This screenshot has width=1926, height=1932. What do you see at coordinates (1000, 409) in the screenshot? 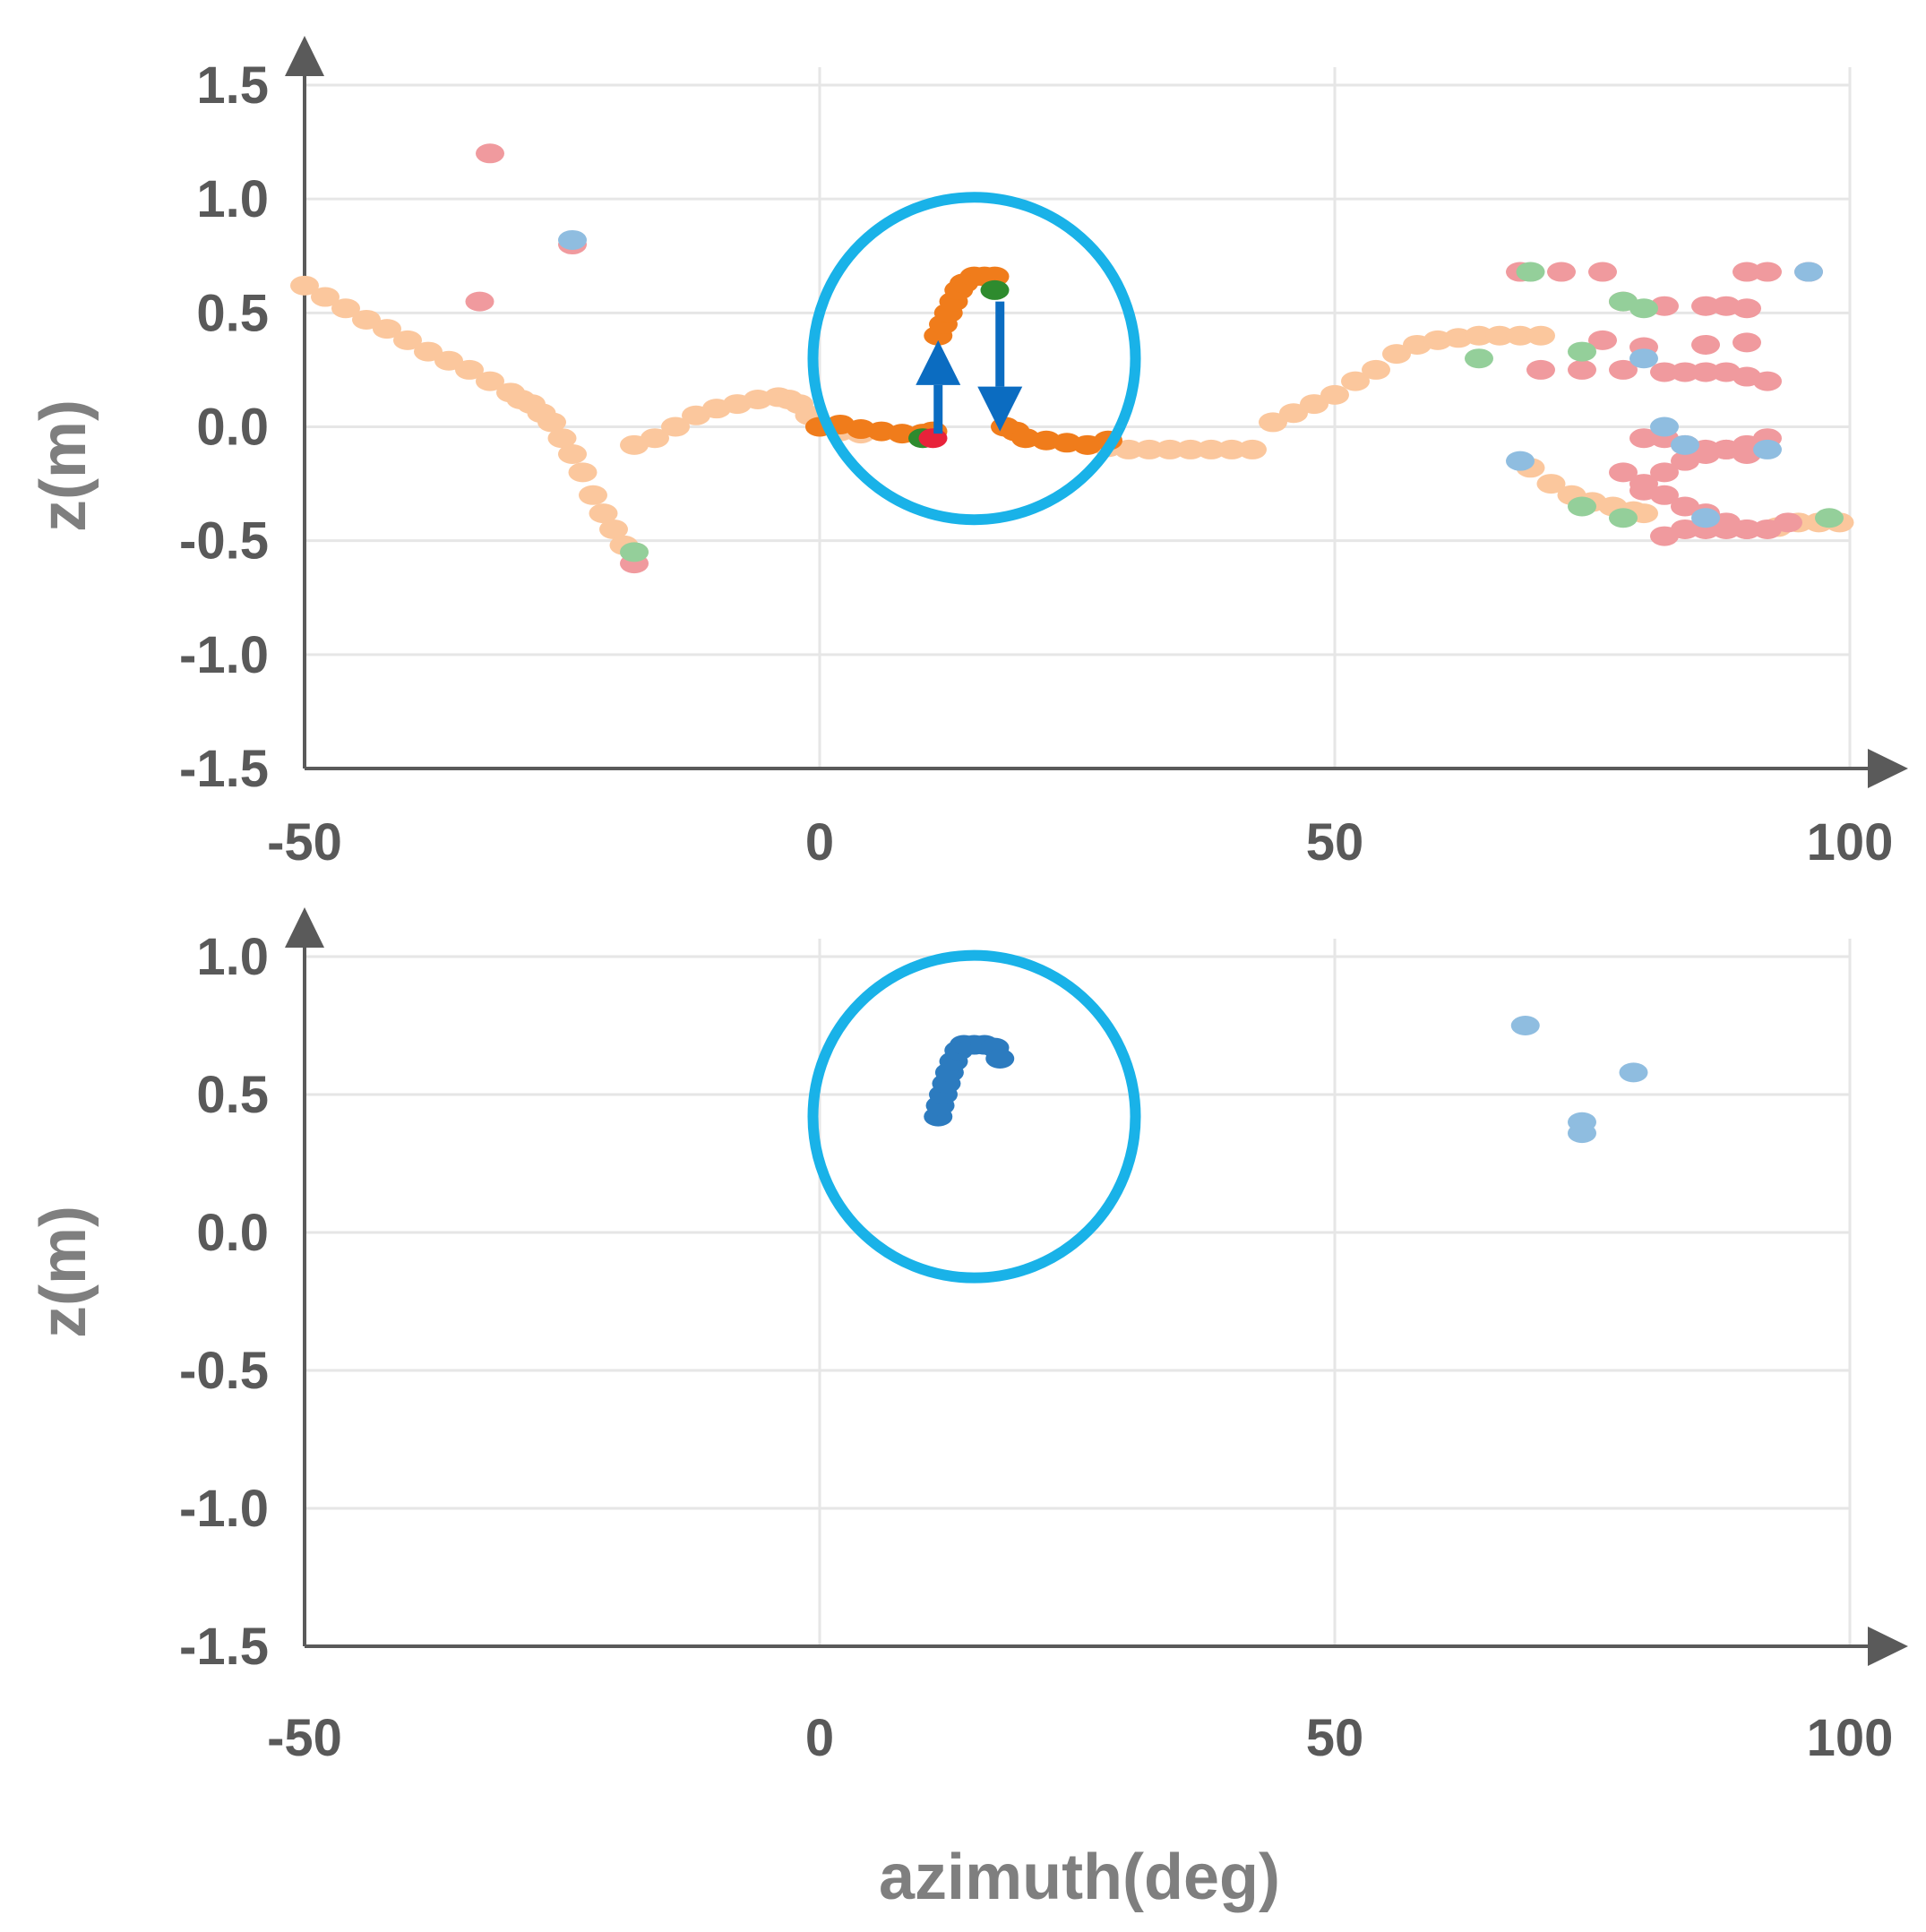
I see `down-arrow-icon` at bounding box center [1000, 409].